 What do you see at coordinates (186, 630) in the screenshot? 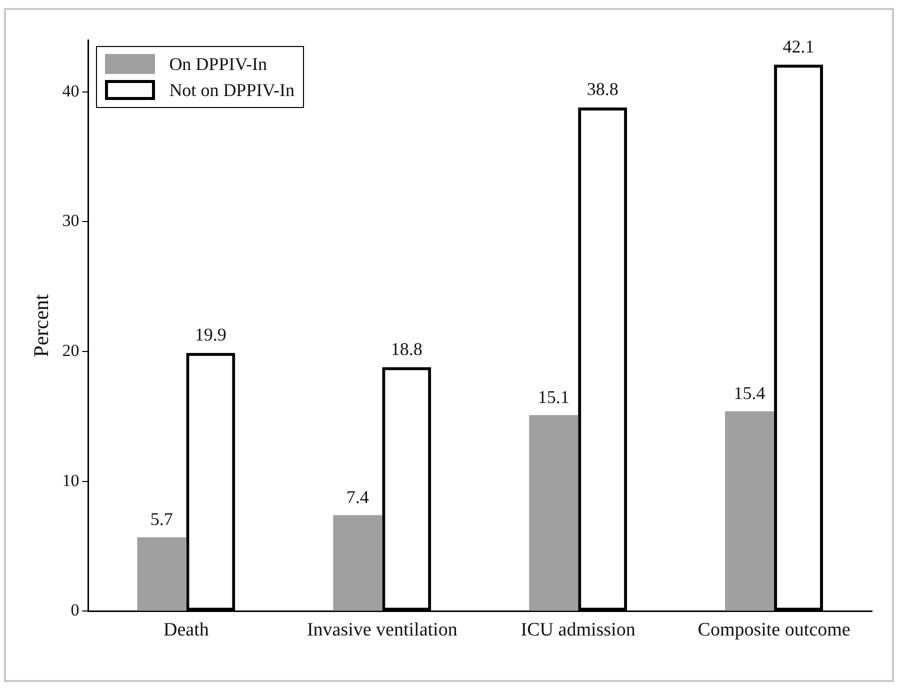
I see `x-tick-label: Death` at bounding box center [186, 630].